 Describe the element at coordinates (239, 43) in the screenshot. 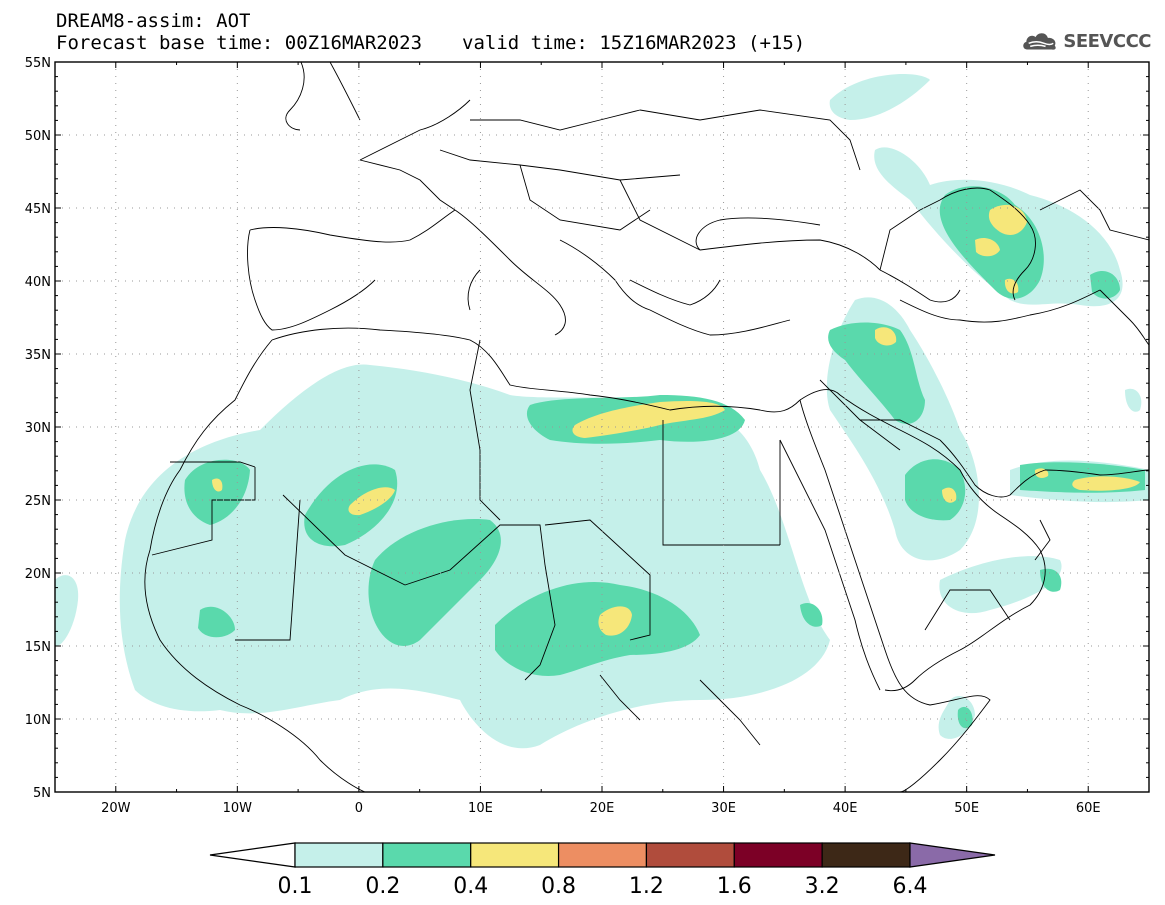

I see `base-time: Forecast base time: 00Z16MAR2023` at that location.